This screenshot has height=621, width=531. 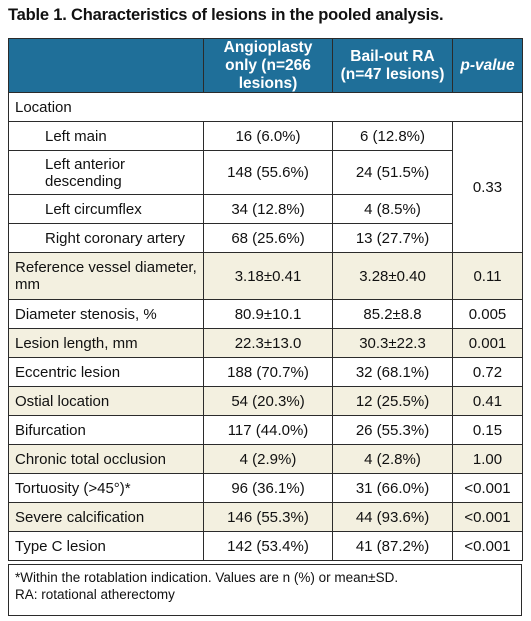 I want to click on row-label: Right coronary artery, so click(x=106, y=238).